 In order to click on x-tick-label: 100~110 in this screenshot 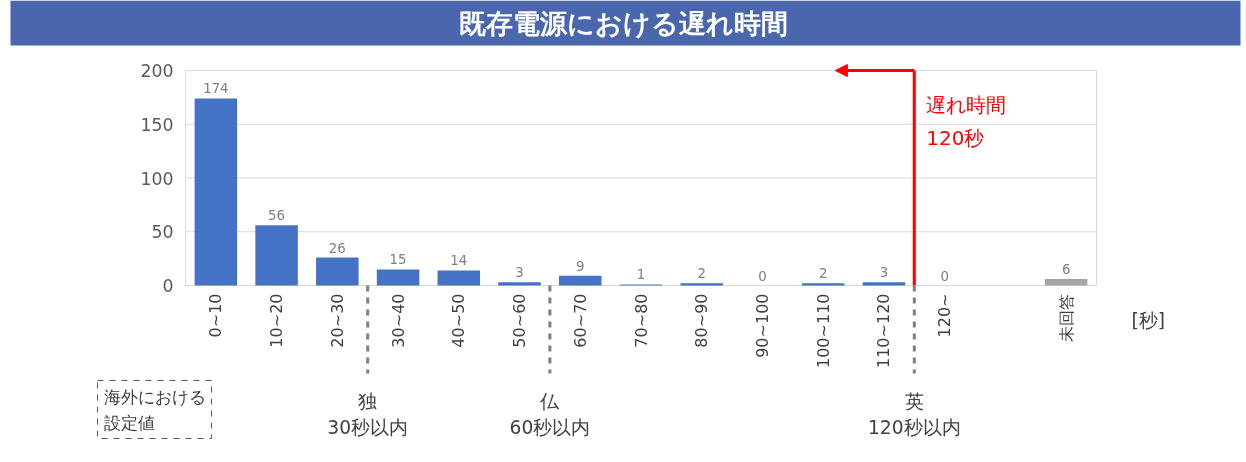, I will do `click(823, 330)`.